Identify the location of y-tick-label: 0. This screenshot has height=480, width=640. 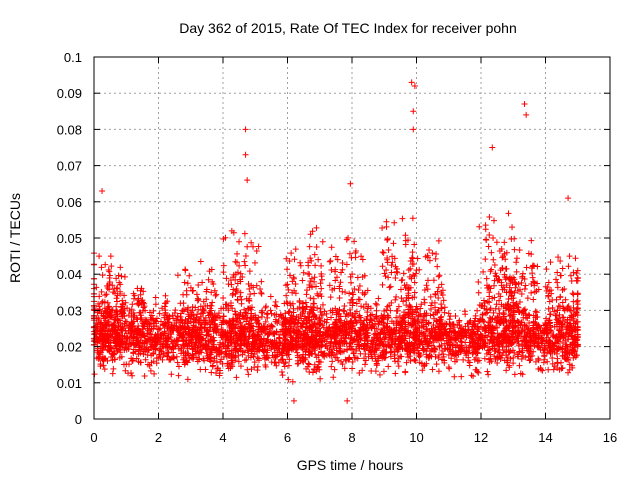
(78, 419).